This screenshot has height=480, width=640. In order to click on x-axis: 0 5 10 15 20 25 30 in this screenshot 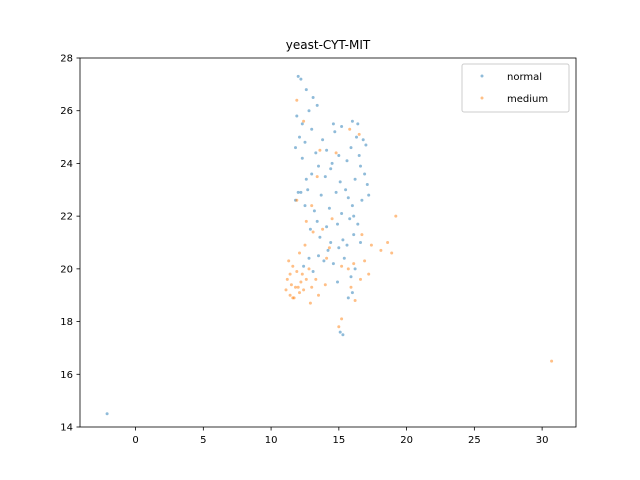, I will do `click(340, 436)`.